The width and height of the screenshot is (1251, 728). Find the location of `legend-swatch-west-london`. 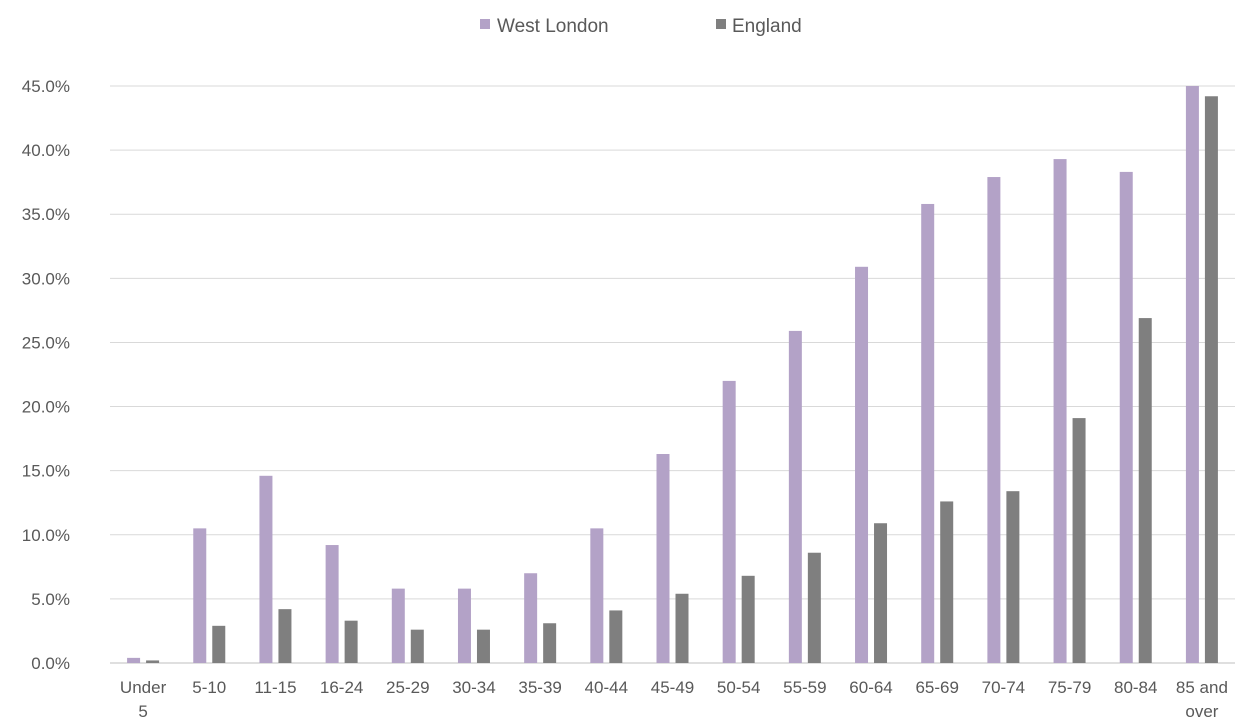

legend-swatch-west-london is located at coordinates (485, 24).